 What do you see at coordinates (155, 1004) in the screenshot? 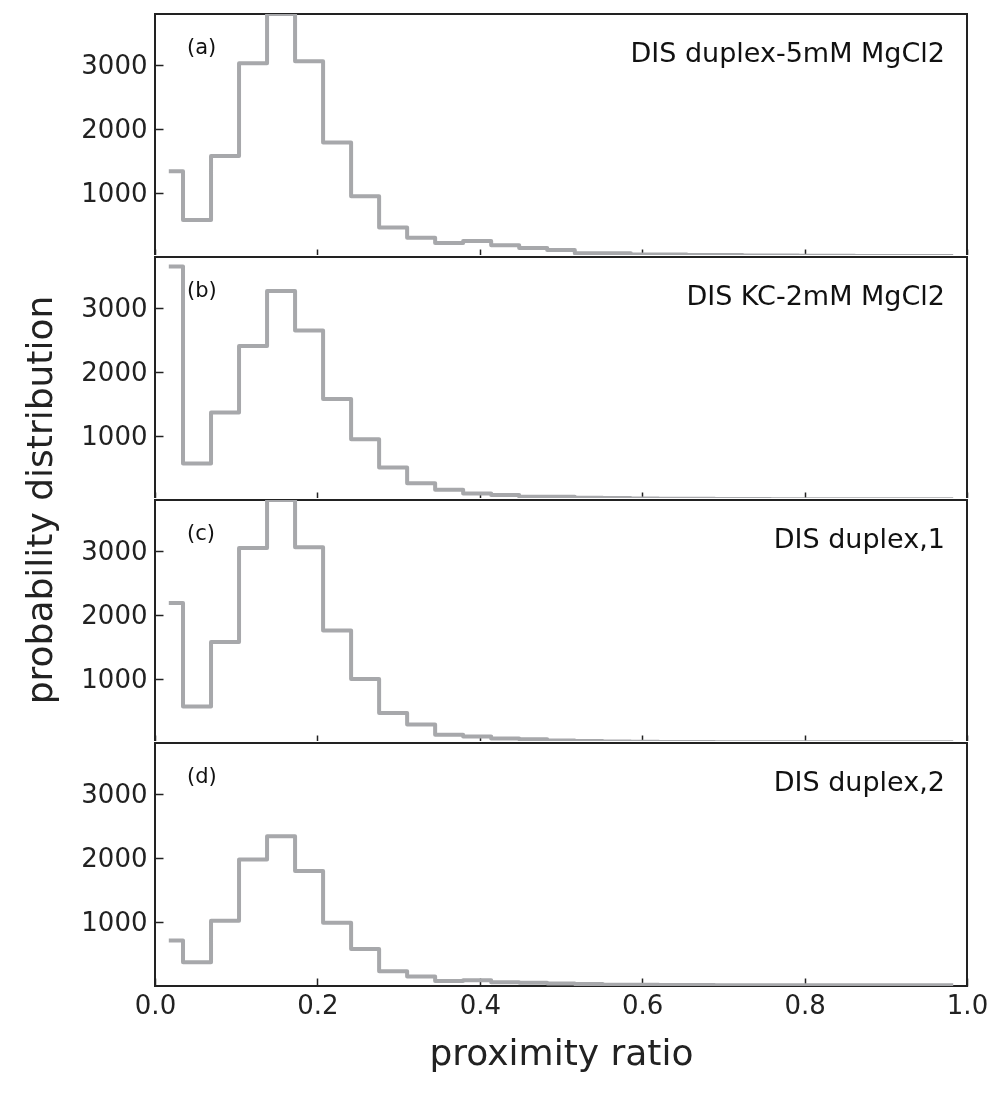
I see `x-tick-label: 0.0` at bounding box center [155, 1004].